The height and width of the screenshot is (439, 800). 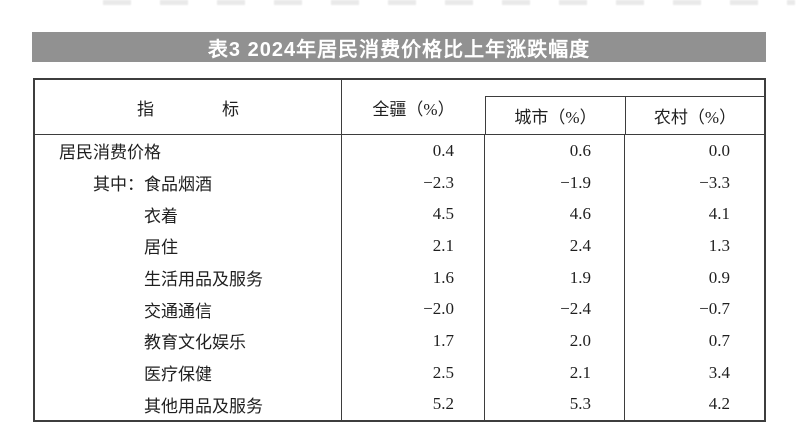 What do you see at coordinates (719, 214) in the screenshot?
I see `rural-value: 4.1` at bounding box center [719, 214].